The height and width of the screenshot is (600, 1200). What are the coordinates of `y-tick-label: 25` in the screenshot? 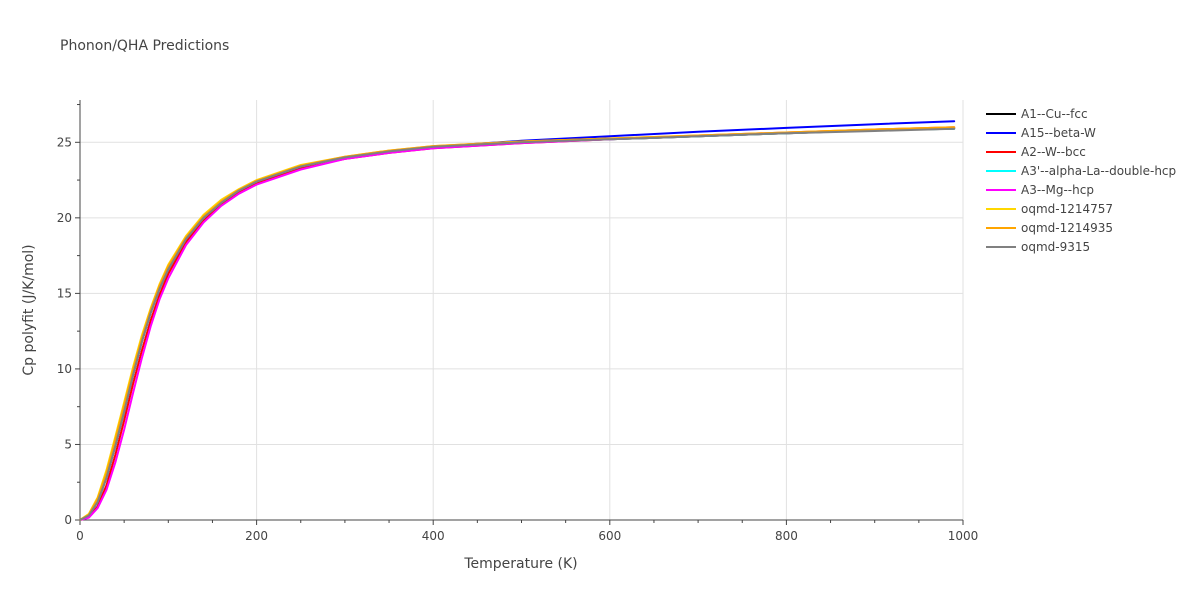 It's located at (64, 142).